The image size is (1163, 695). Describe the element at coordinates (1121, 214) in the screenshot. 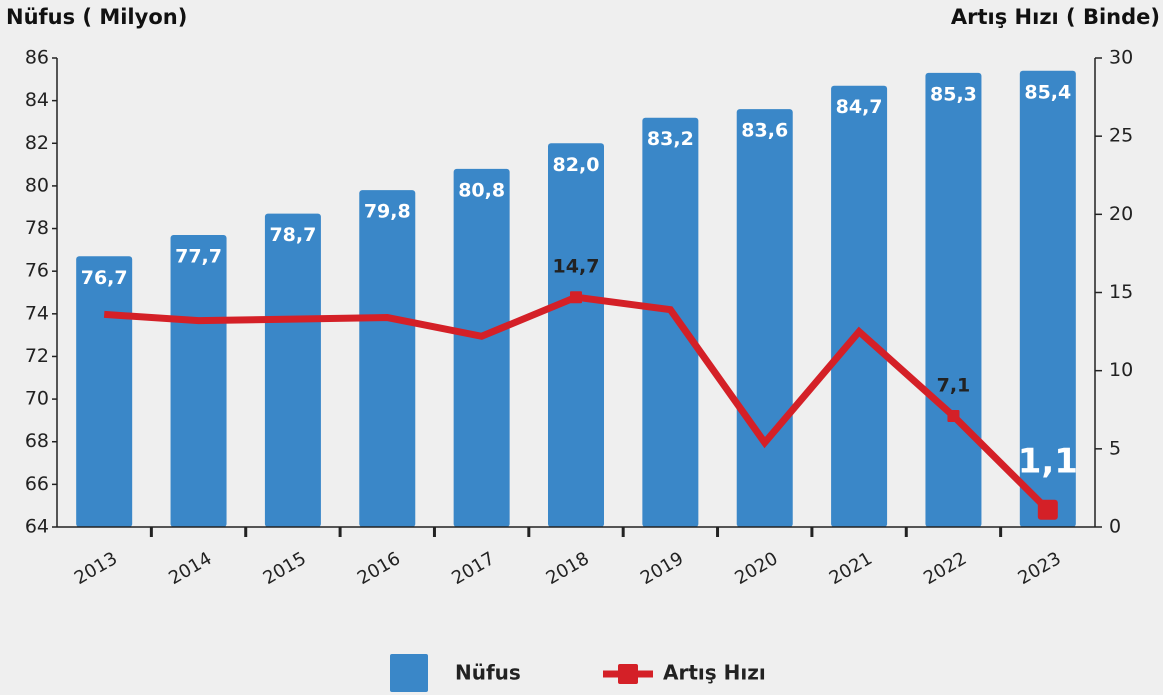

I see `y2-tick-label: 20` at that location.